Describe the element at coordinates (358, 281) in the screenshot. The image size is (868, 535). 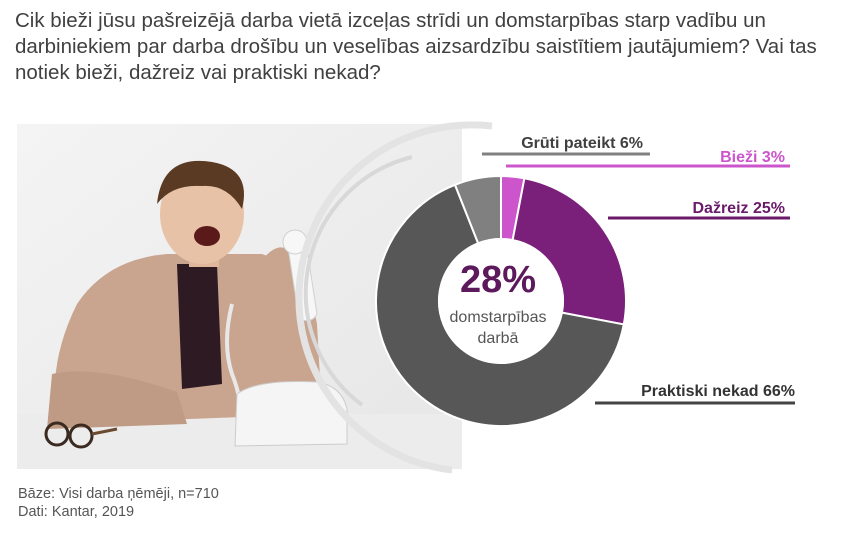
I see `decor-arc-inner` at that location.